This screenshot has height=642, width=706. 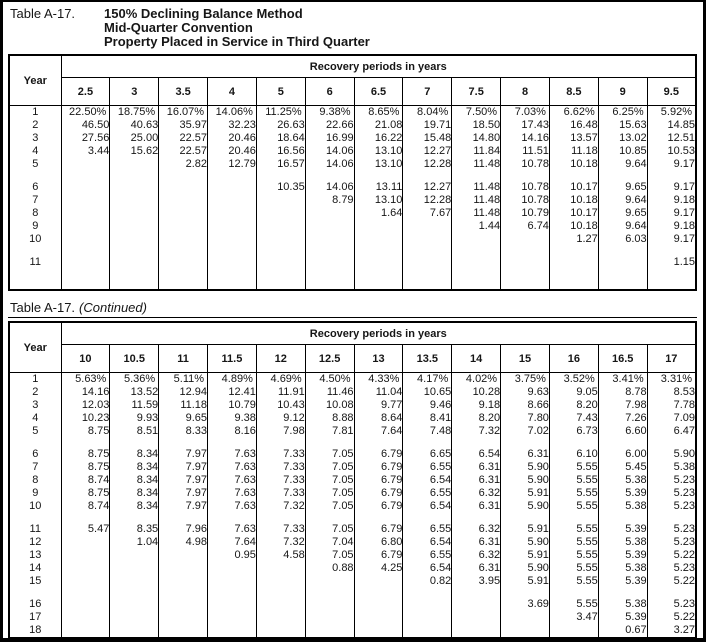 What do you see at coordinates (35, 151) in the screenshot?
I see `year-cell: 4` at bounding box center [35, 151].